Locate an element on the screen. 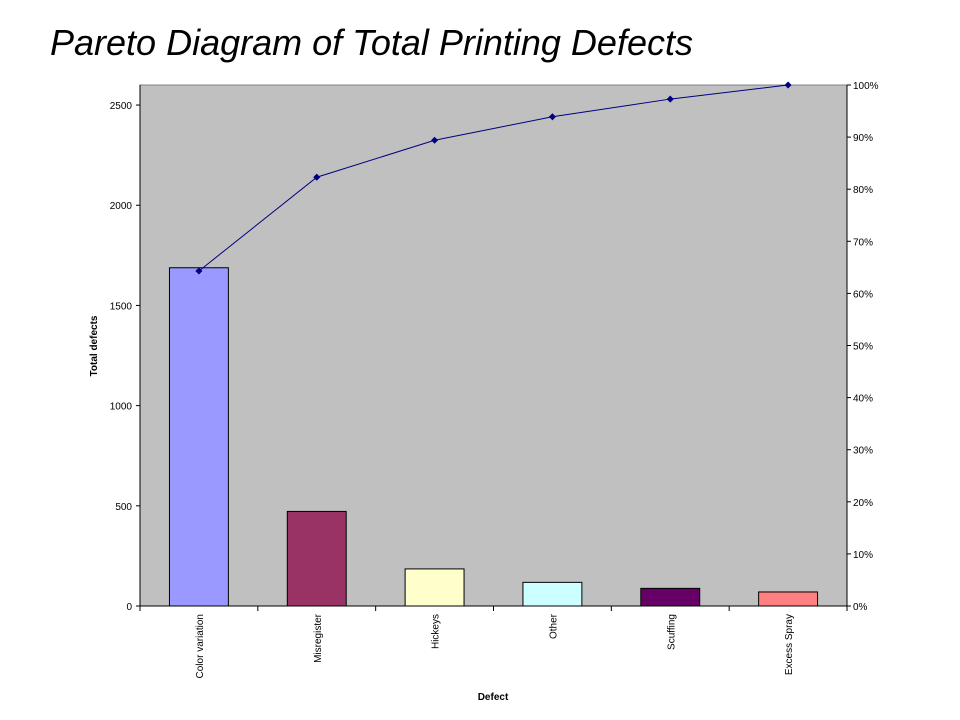 This screenshot has width=960, height=720. y2-tick-label: 50% is located at coordinates (863, 347).